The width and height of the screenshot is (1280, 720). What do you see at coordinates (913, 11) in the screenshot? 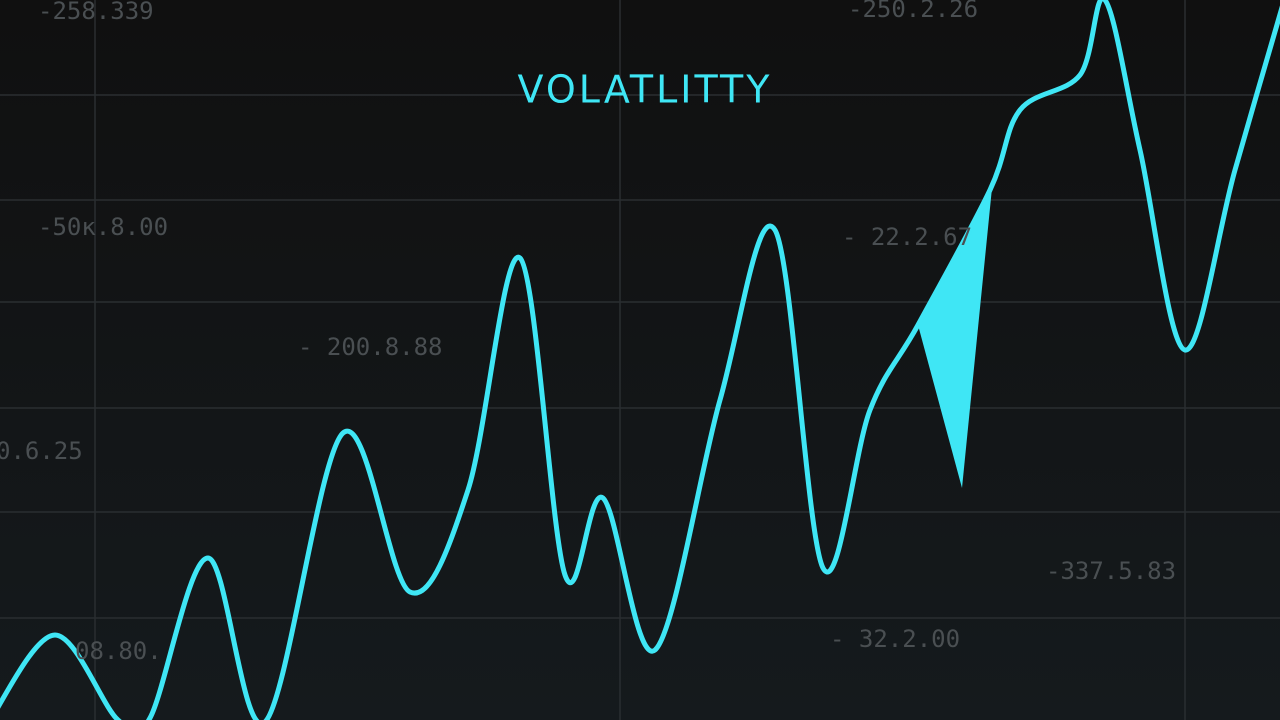
I see `label: -250.2.26` at bounding box center [913, 11].